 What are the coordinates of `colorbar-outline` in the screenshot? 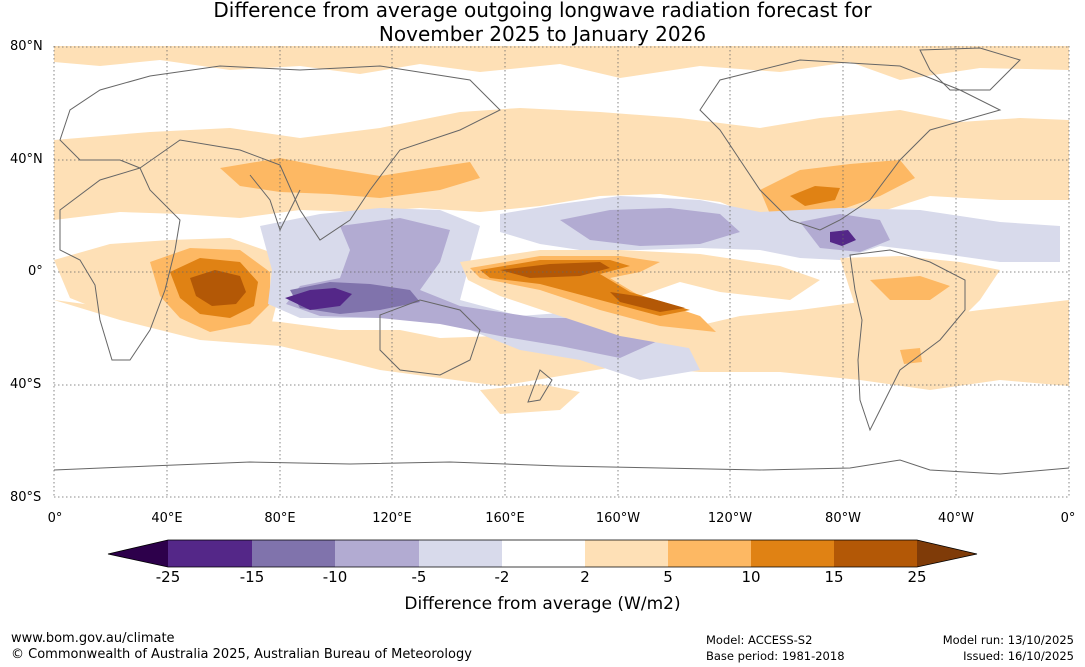 It's located at (542, 553).